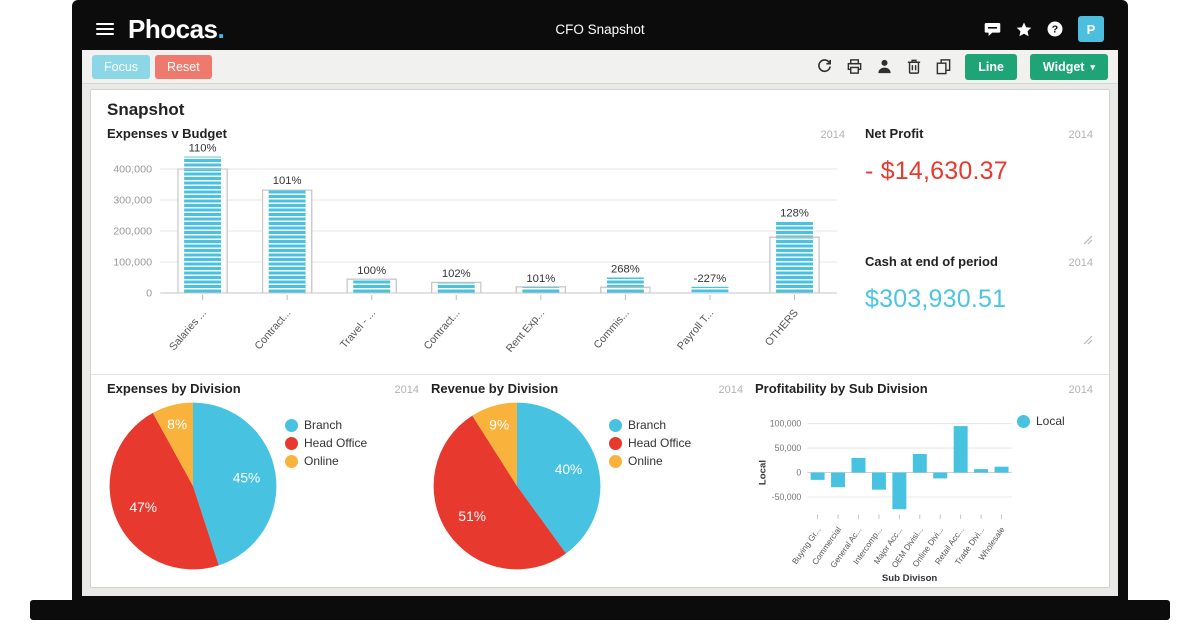 This screenshot has width=1200, height=624. Describe the element at coordinates (1050, 421) in the screenshot. I see `legend-label: Local` at that location.